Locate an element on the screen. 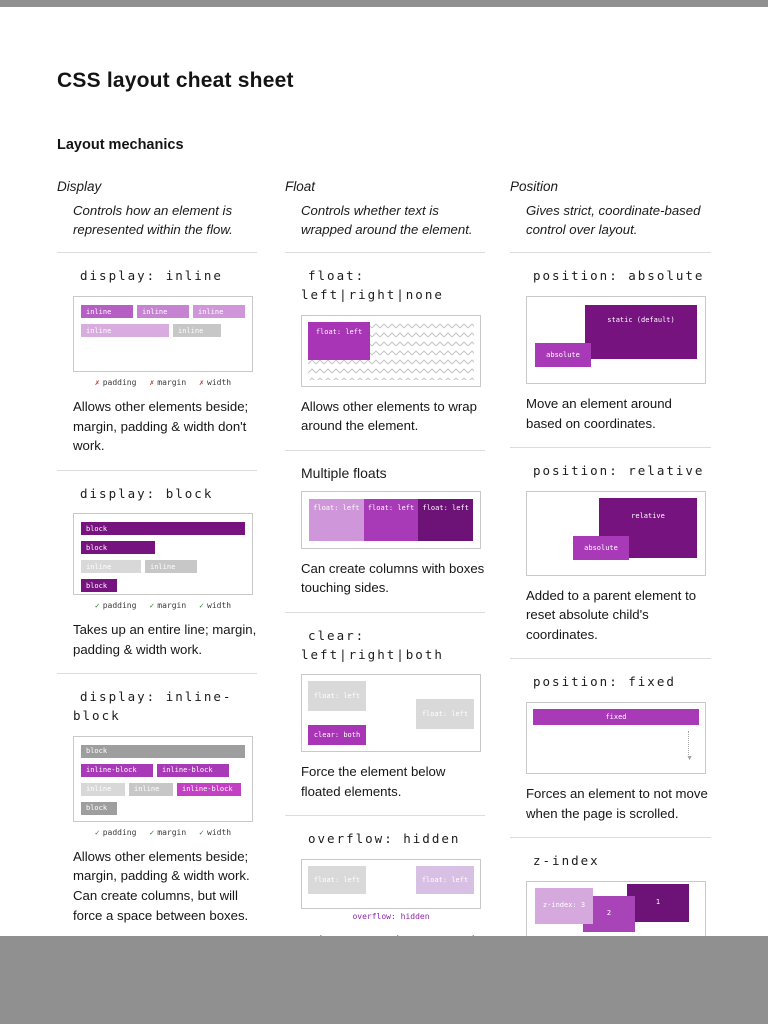 The image size is (768, 1024). diagram-clear: float: left float: left clear: both is located at coordinates (391, 713).